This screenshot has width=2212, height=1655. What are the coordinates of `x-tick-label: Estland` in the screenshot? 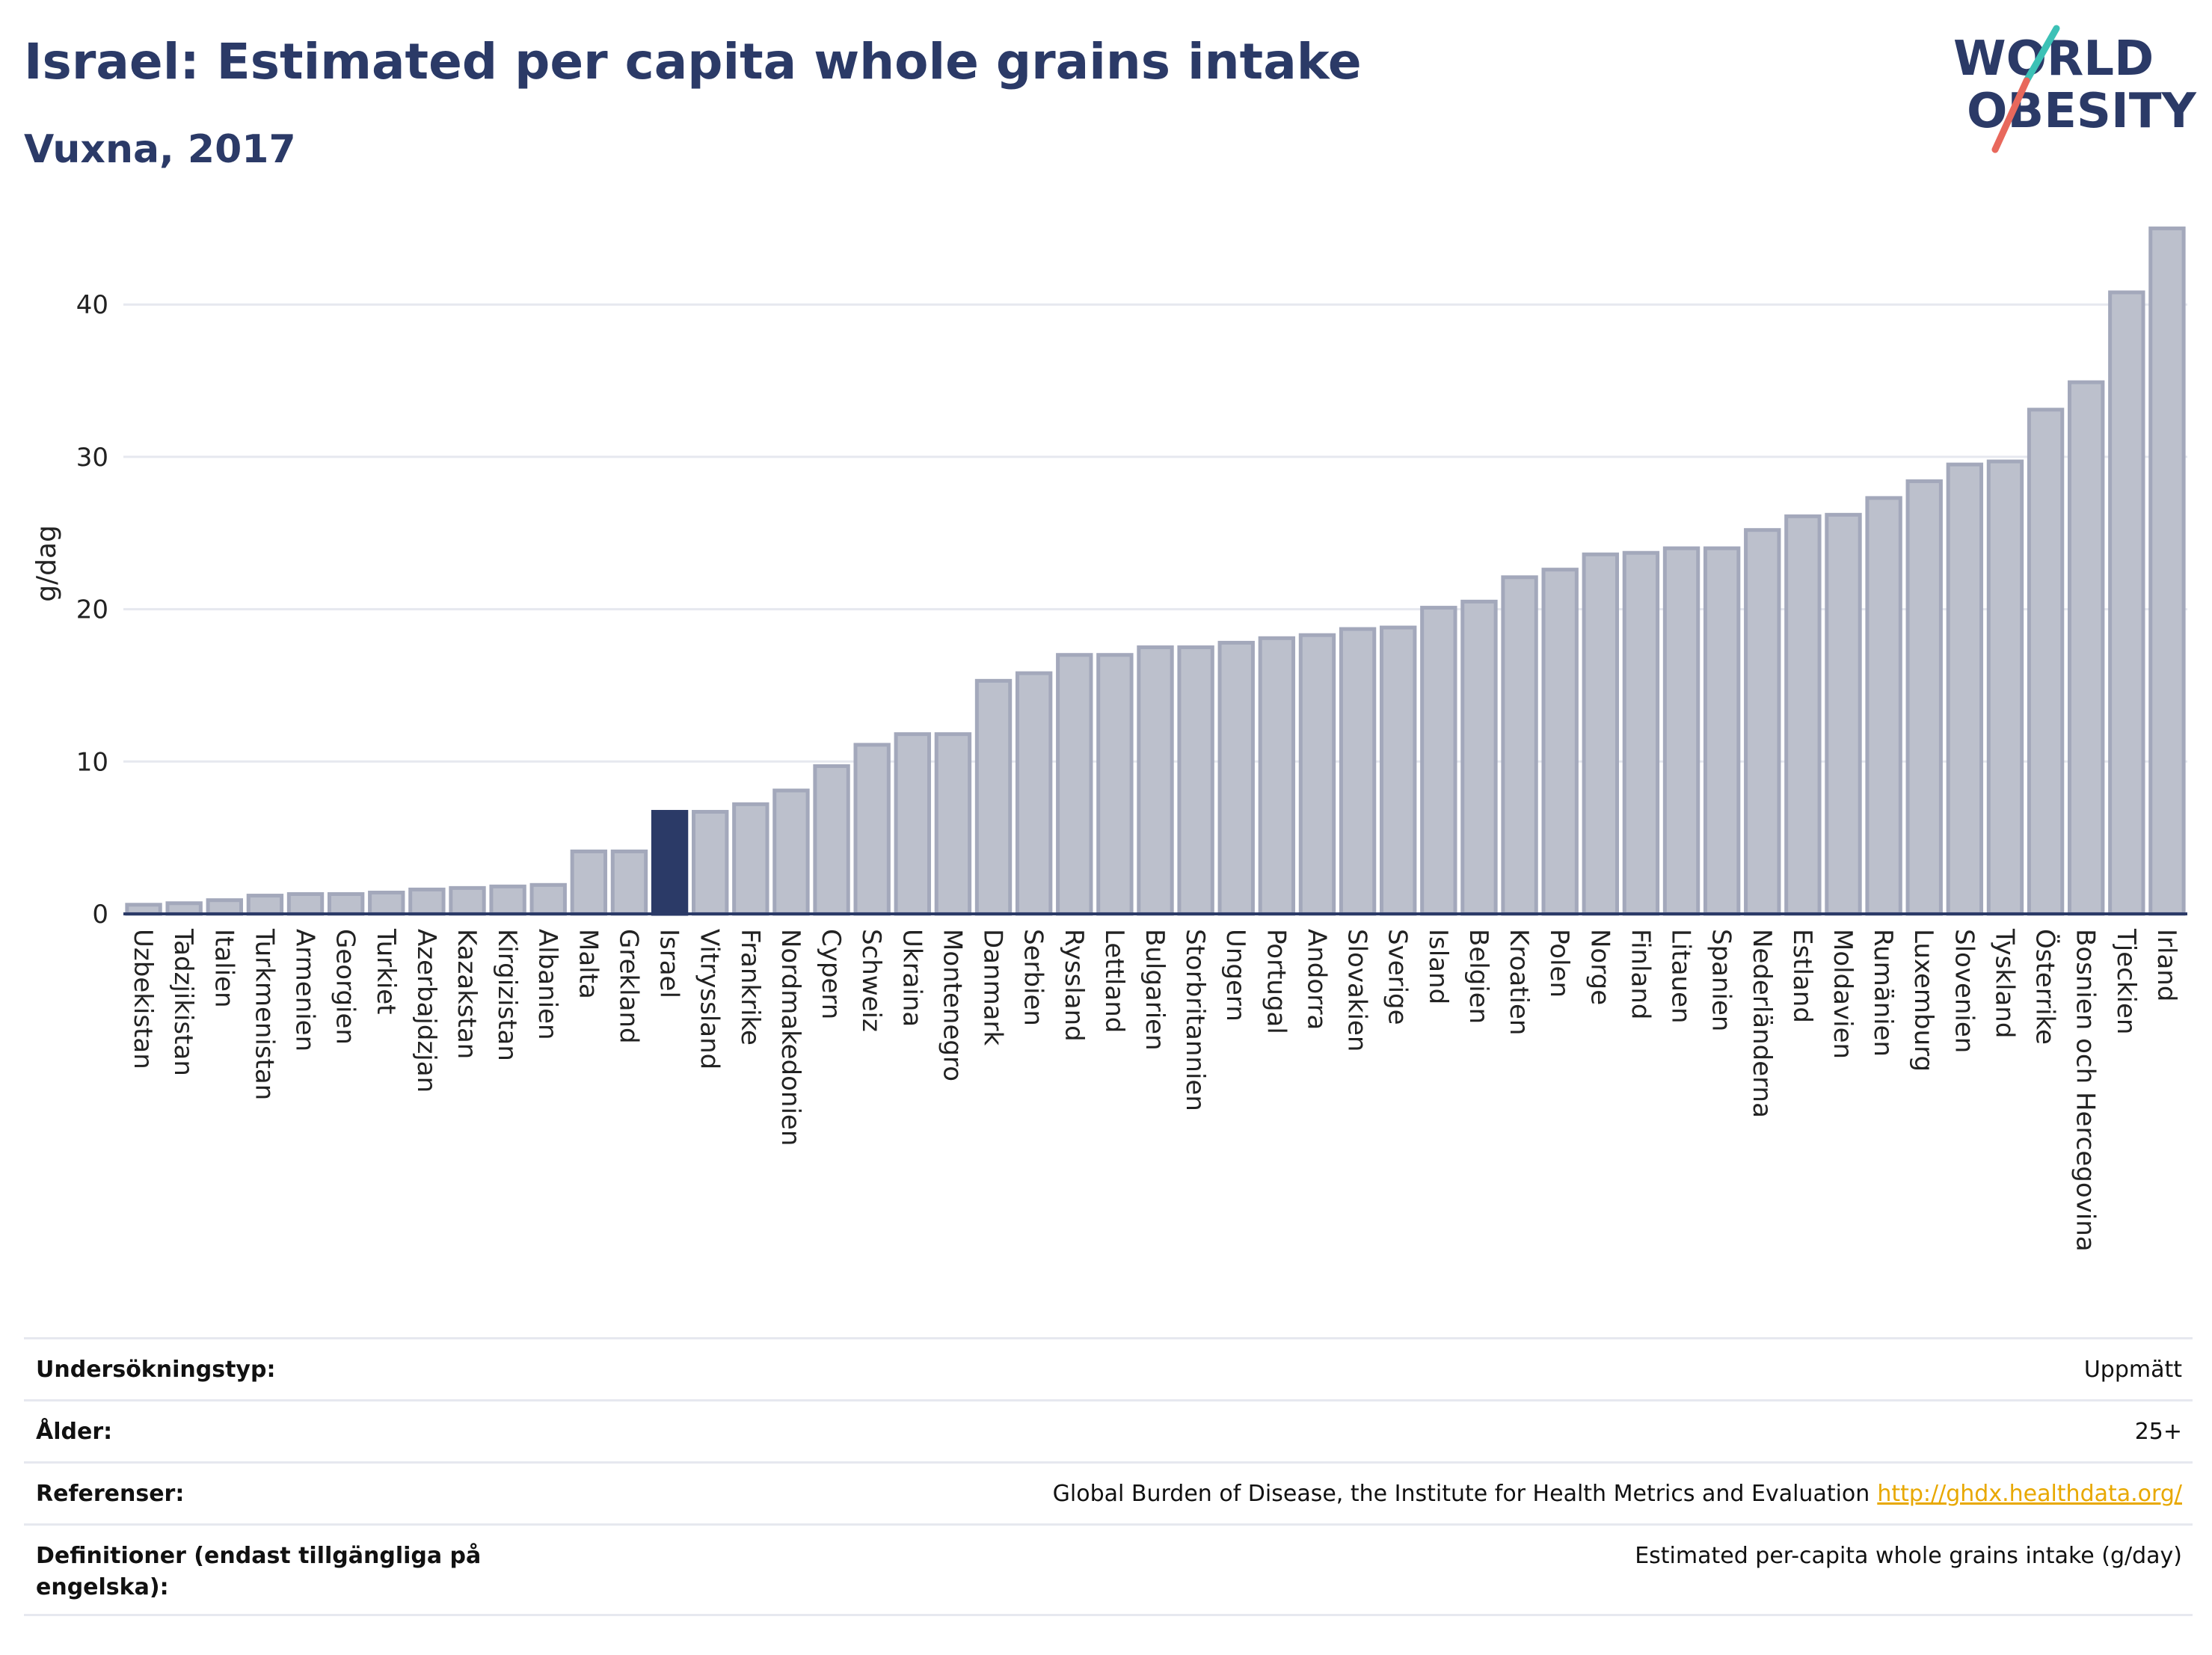 It's located at (1802, 976).